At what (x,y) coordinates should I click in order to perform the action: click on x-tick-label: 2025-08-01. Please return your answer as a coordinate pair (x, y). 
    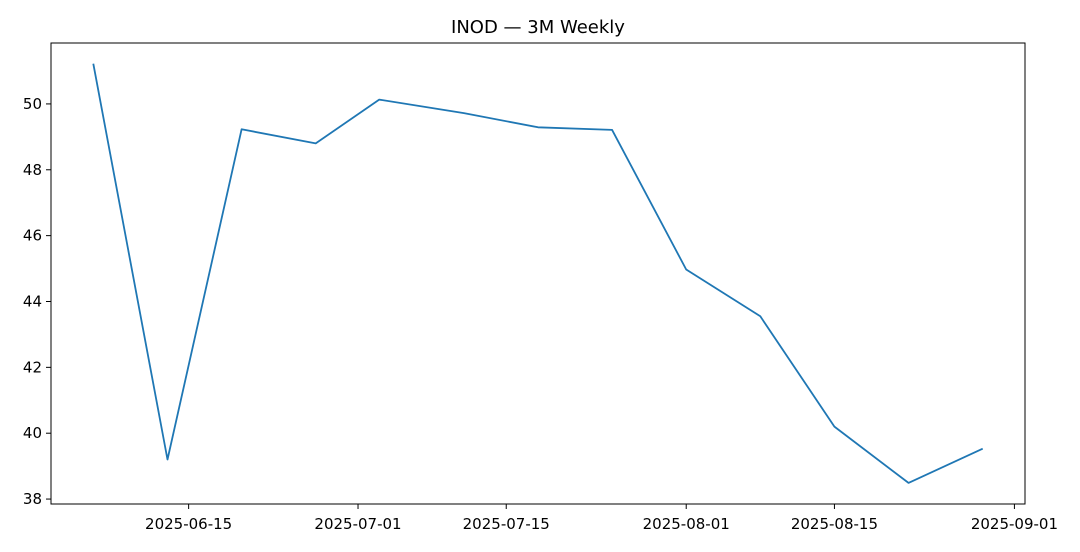
    Looking at the image, I should click on (686, 524).